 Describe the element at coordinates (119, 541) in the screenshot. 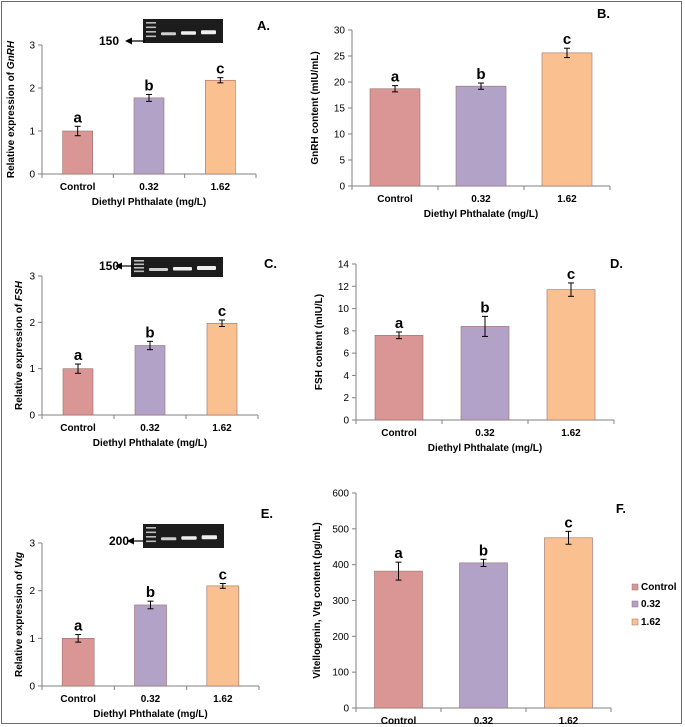

I see `gel-size-marker: 200` at that location.